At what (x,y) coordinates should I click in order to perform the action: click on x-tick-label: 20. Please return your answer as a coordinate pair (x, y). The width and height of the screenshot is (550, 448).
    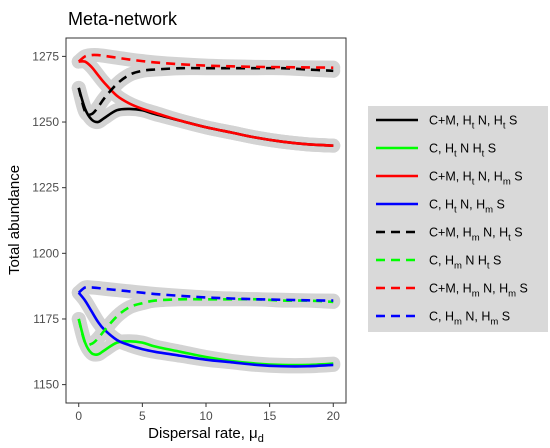
    Looking at the image, I should click on (334, 416).